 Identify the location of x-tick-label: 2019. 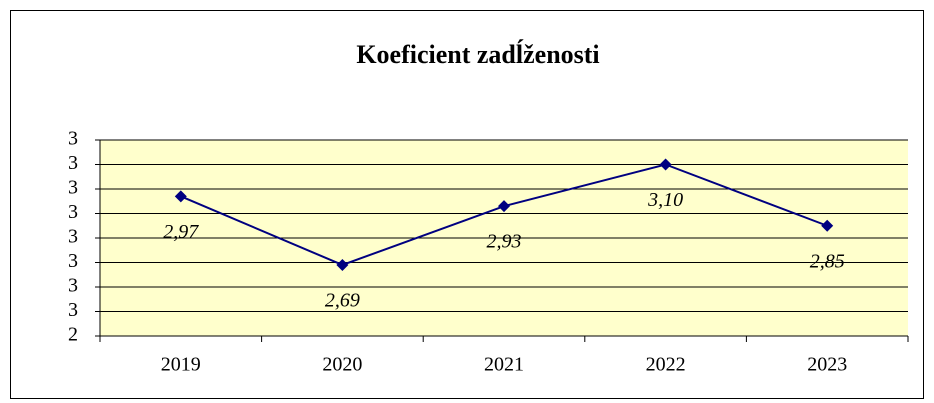
(181, 365).